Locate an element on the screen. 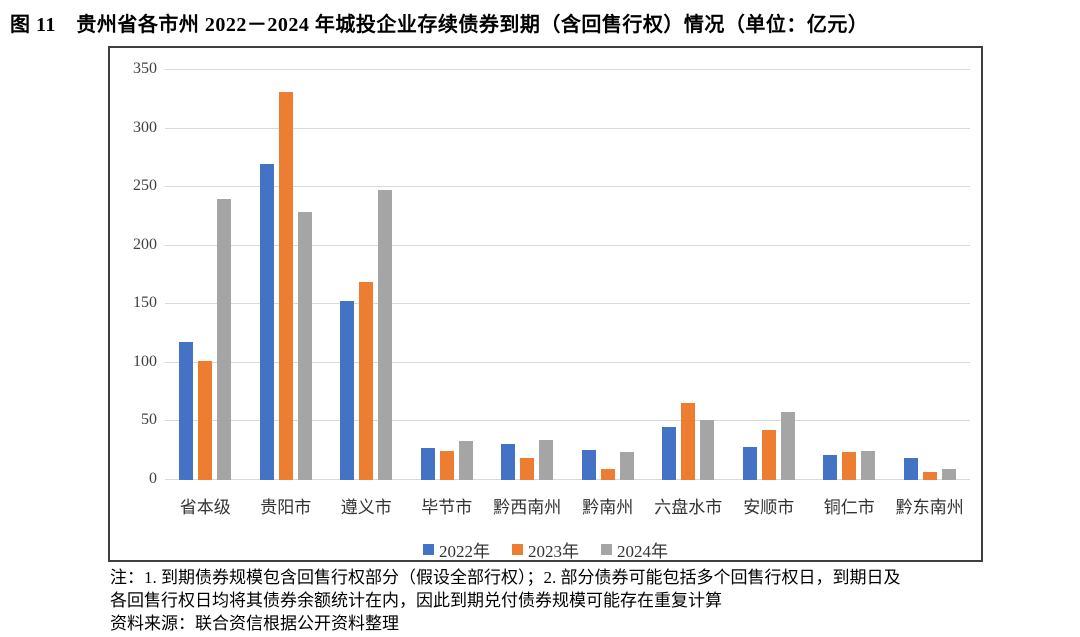  x-axis-label: 贵阳市 is located at coordinates (286, 507).